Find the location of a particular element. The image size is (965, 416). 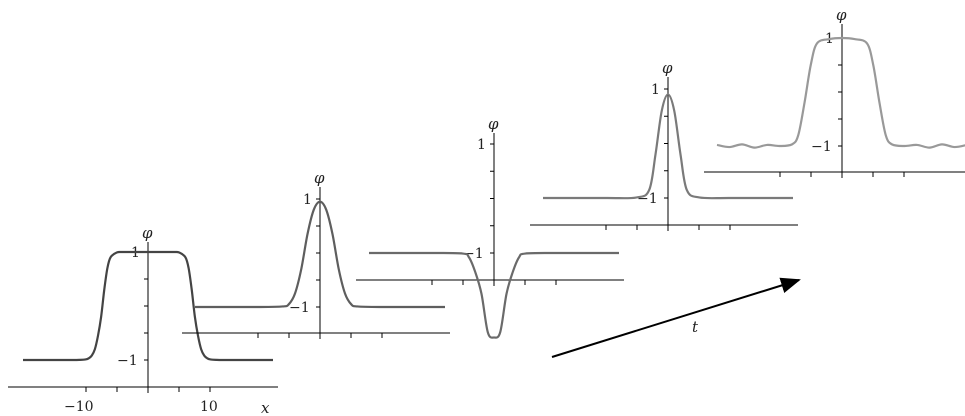

snapshot-panel-2: 1 −1 φ is located at coordinates (316, 254).